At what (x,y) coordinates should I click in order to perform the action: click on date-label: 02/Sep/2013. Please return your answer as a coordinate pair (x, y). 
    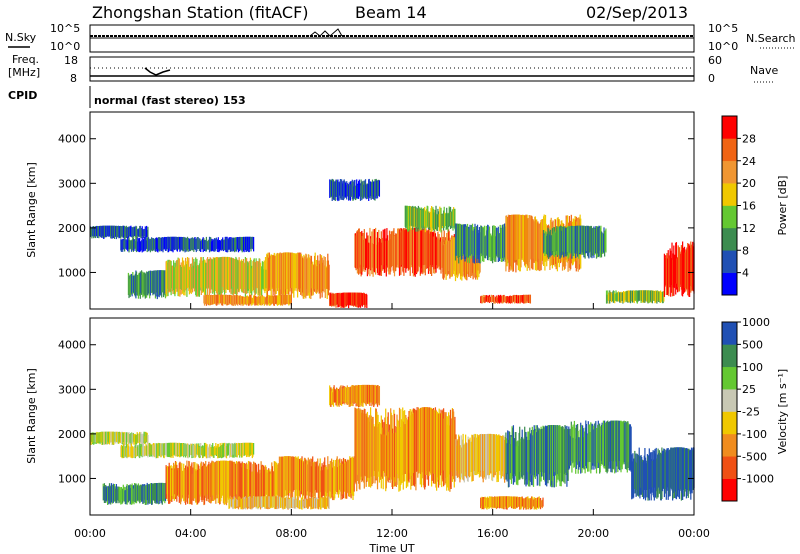
    Looking at the image, I should click on (637, 12).